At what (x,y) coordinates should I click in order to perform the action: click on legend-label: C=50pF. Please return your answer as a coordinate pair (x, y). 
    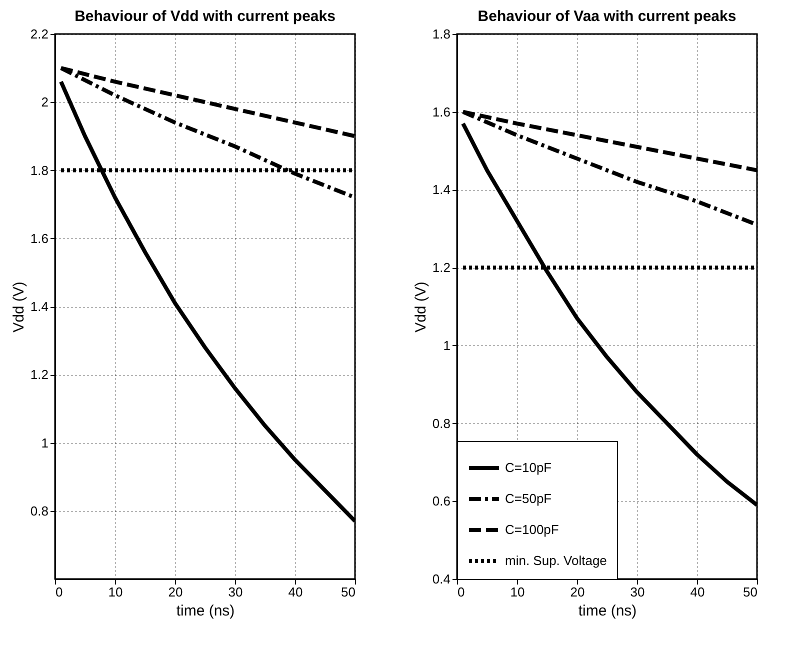
    Looking at the image, I should click on (528, 498).